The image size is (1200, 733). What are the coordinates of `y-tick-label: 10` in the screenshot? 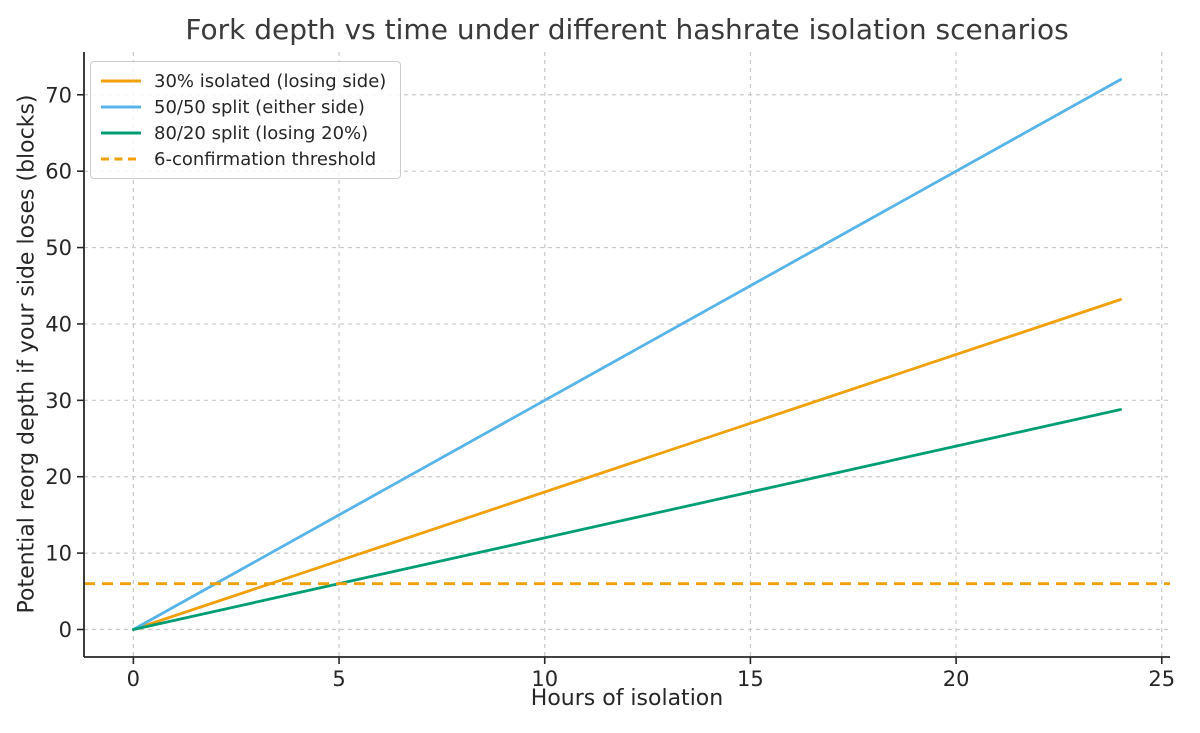 It's located at (58, 554).